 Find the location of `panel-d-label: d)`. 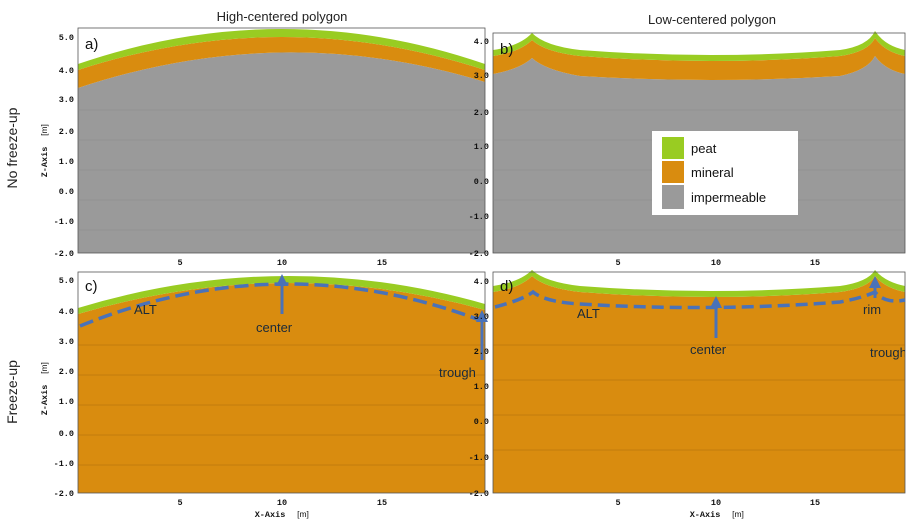

panel-d-label: d) is located at coordinates (506, 286).